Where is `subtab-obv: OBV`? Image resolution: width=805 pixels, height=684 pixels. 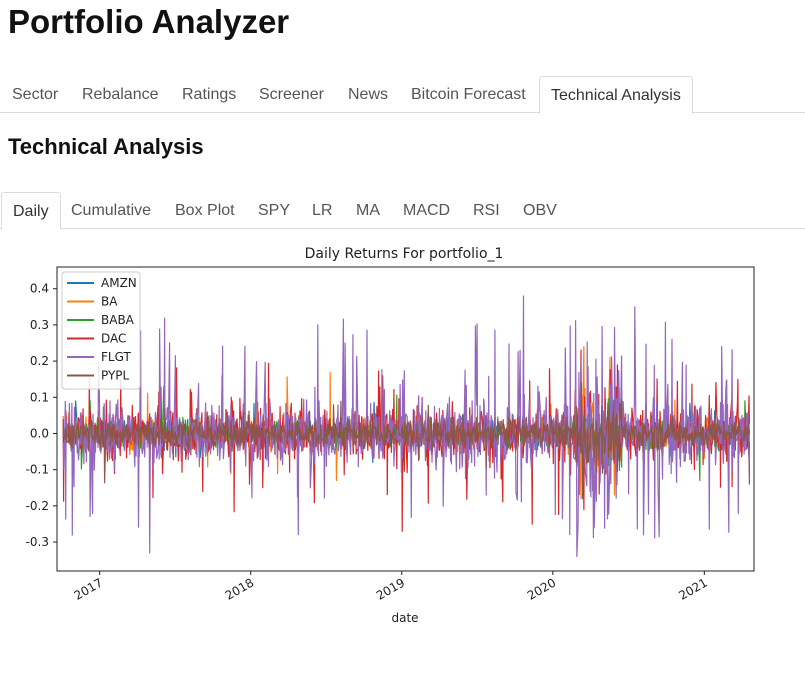
subtab-obv: OBV is located at coordinates (540, 210).